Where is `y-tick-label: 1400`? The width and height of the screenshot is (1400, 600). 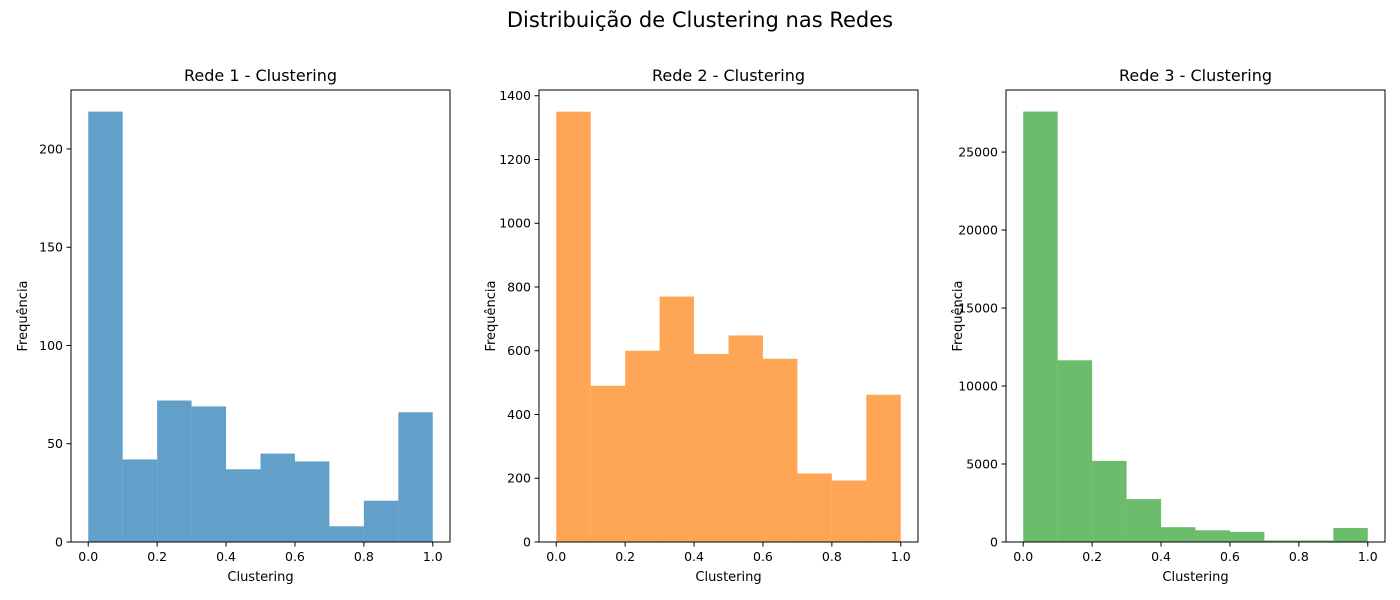
y-tick-label: 1400 is located at coordinates (515, 95).